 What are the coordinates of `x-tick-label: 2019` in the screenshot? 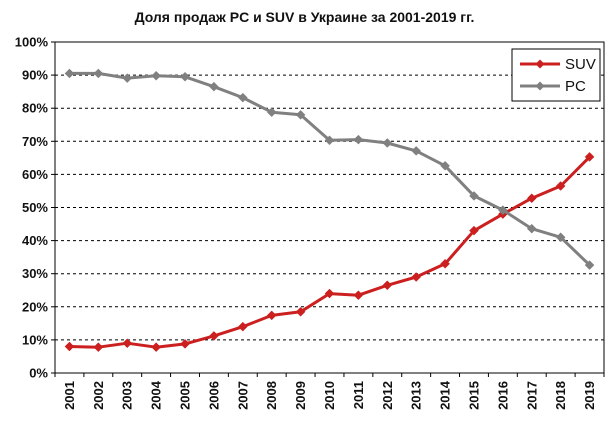 It's located at (589, 395).